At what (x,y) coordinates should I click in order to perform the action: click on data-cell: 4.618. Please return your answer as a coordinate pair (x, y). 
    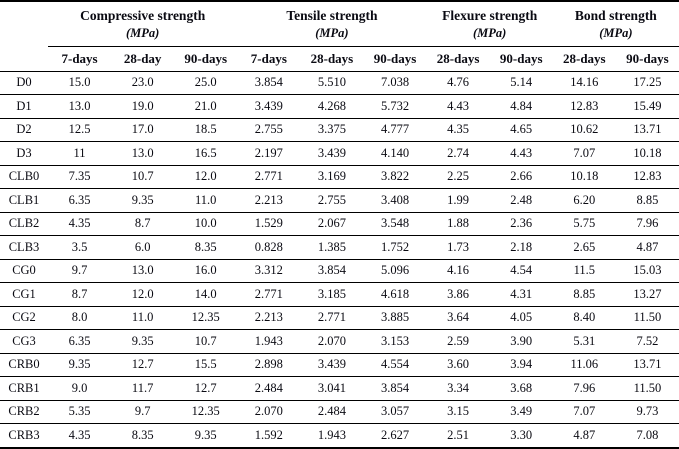
    Looking at the image, I should click on (395, 294).